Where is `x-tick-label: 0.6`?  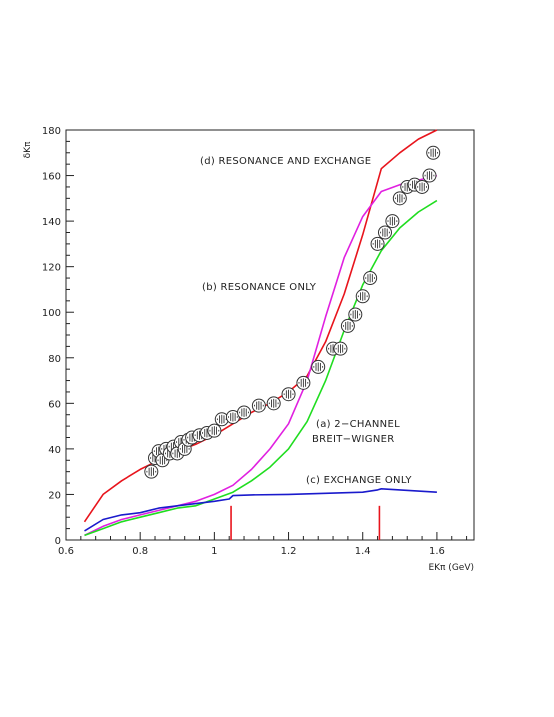 x-tick-label: 0.6 is located at coordinates (66, 551).